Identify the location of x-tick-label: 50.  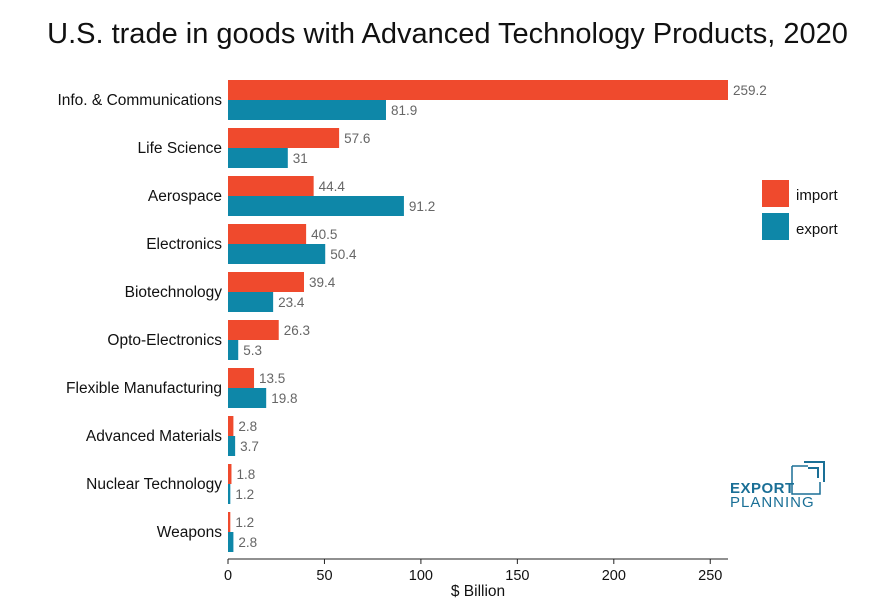
(324, 576).